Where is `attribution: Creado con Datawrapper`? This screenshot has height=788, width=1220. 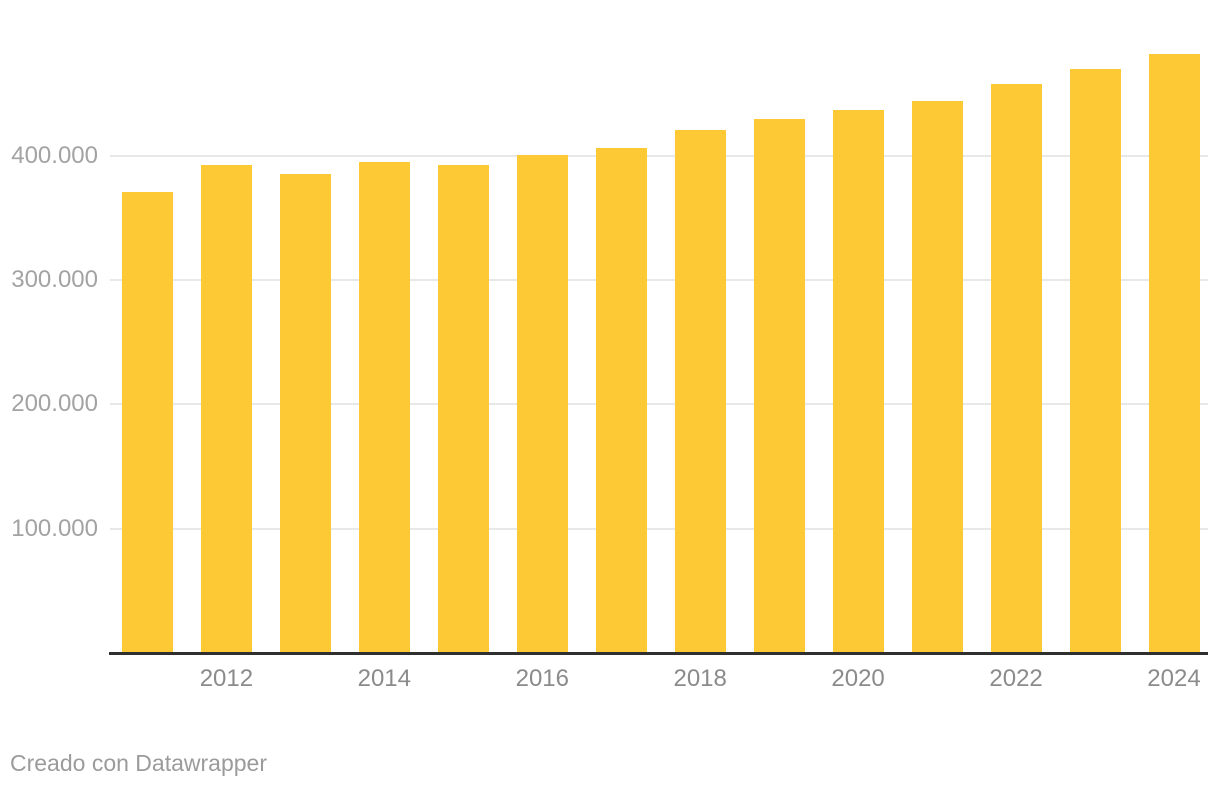 attribution: Creado con Datawrapper is located at coordinates (138, 763).